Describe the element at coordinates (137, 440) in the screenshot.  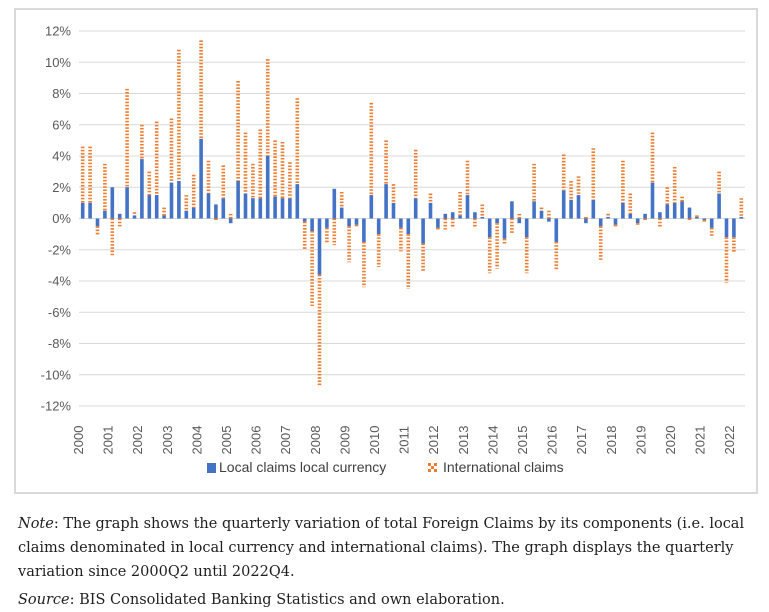
I see `x-tick-label: 2002` at that location.